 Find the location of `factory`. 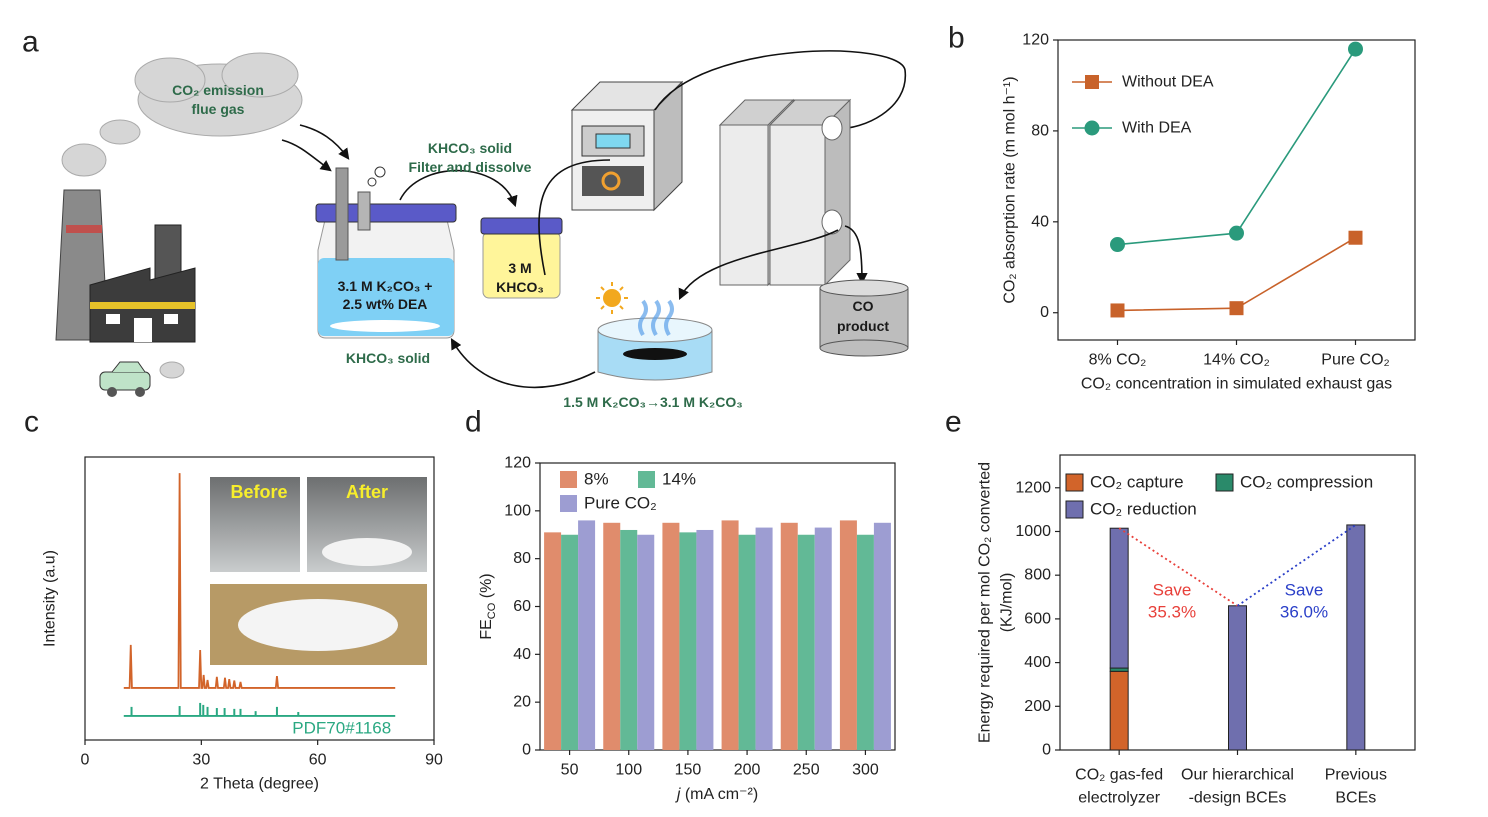

factory is located at coordinates (125, 266).